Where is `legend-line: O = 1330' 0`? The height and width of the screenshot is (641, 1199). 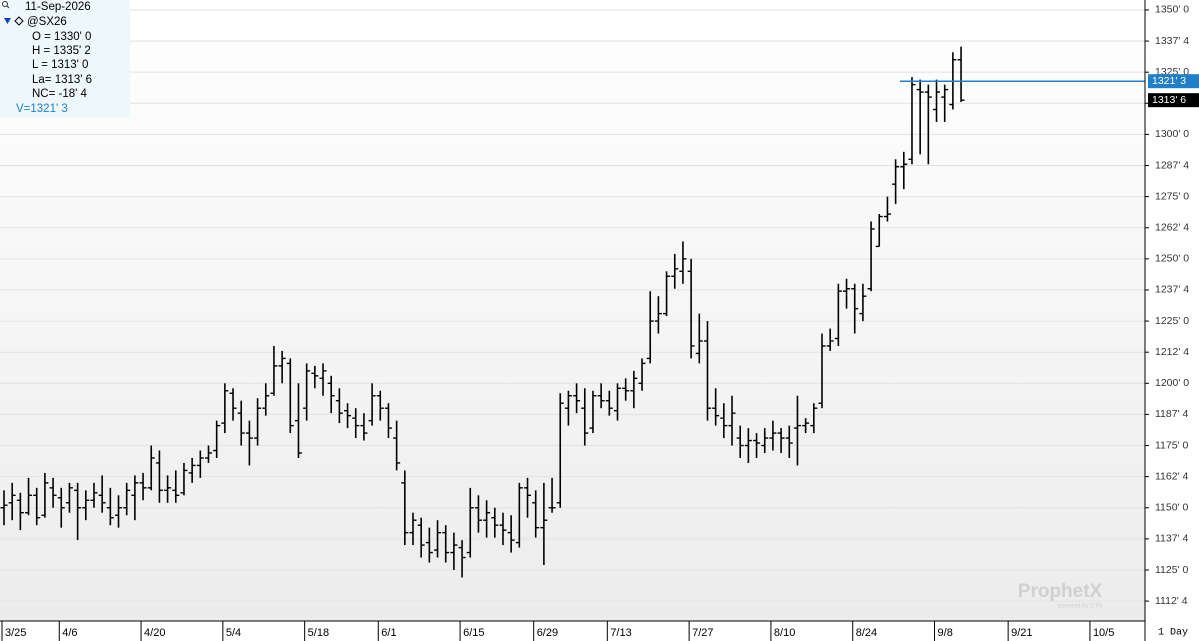
legend-line: O = 1330' 0 is located at coordinates (61, 37).